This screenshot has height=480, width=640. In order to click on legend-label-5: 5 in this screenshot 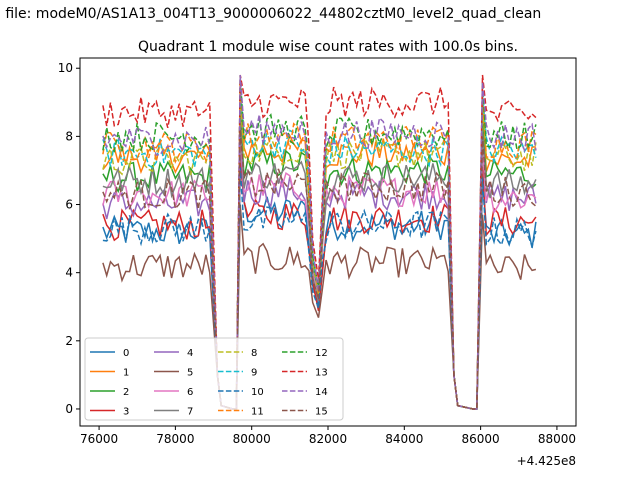, I will do `click(190, 373)`.